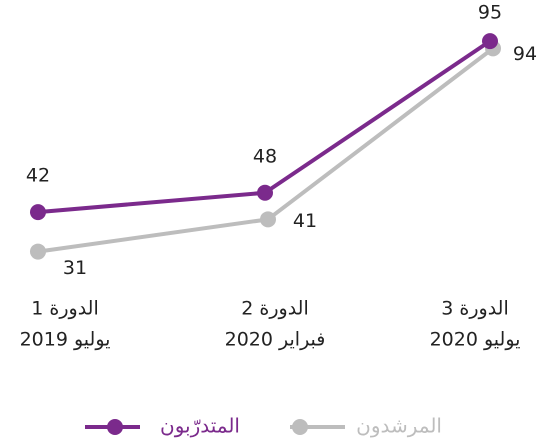 This screenshot has width=549, height=447. What do you see at coordinates (200, 426) in the screenshot?
I see `legend-label: المتدرّبون` at bounding box center [200, 426].